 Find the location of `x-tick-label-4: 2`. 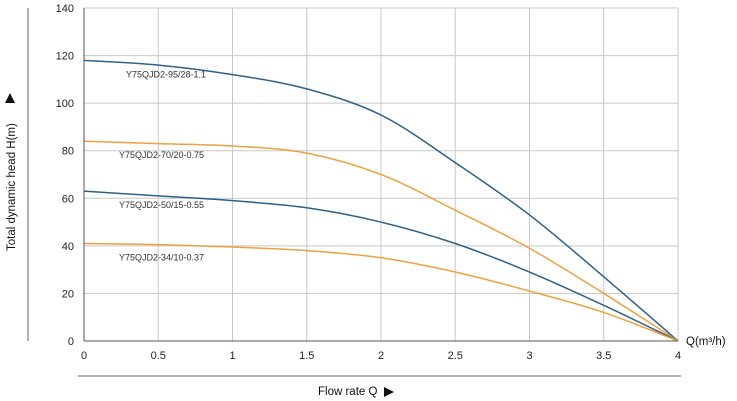

x-tick-label-4: 2 is located at coordinates (381, 356).